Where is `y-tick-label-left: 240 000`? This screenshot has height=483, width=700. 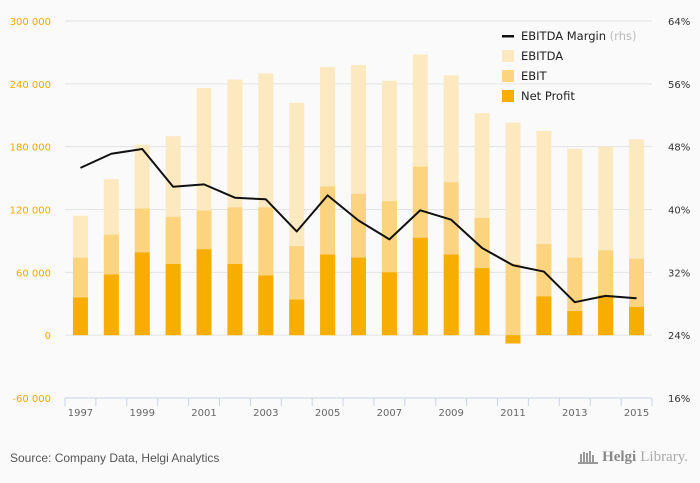 y-tick-label-left: 240 000 is located at coordinates (30, 85).